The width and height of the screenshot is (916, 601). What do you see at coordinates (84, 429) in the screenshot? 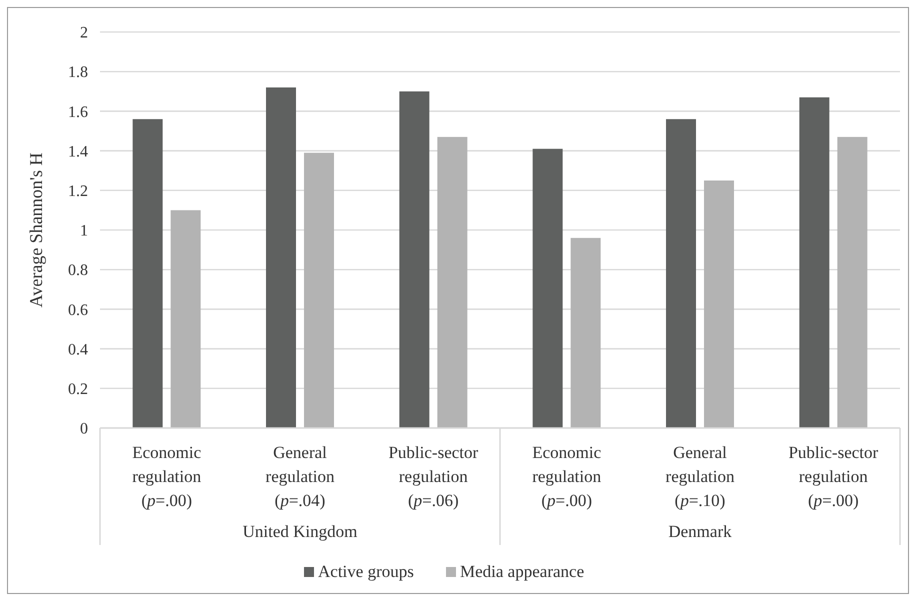
I see `y-tick-label: 0` at bounding box center [84, 429].